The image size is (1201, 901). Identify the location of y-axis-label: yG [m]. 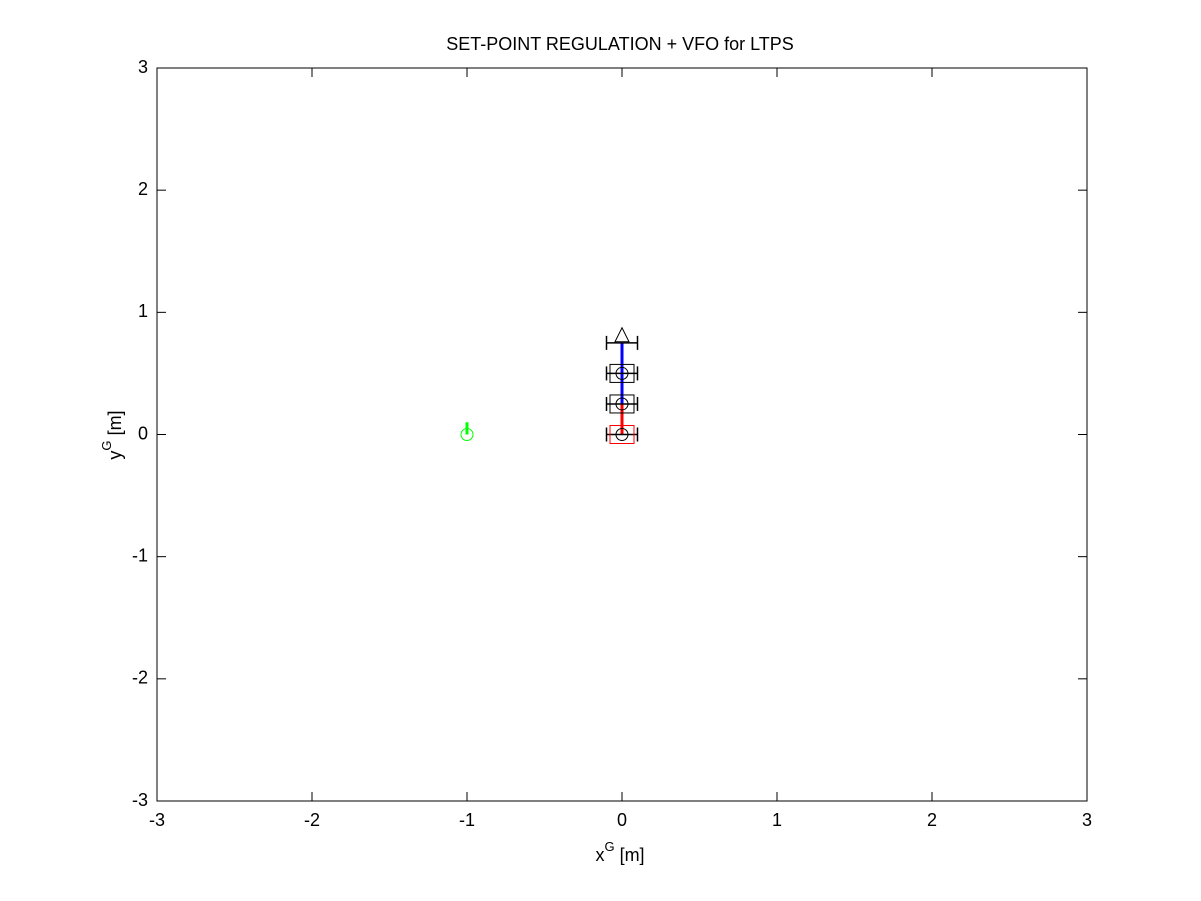
(111, 434).